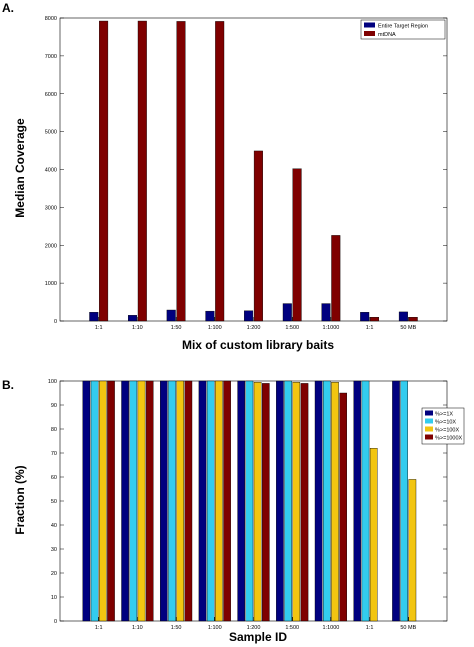 The height and width of the screenshot is (647, 474). I want to click on legend-a: Entire Target Region mtDNA, so click(403, 29).